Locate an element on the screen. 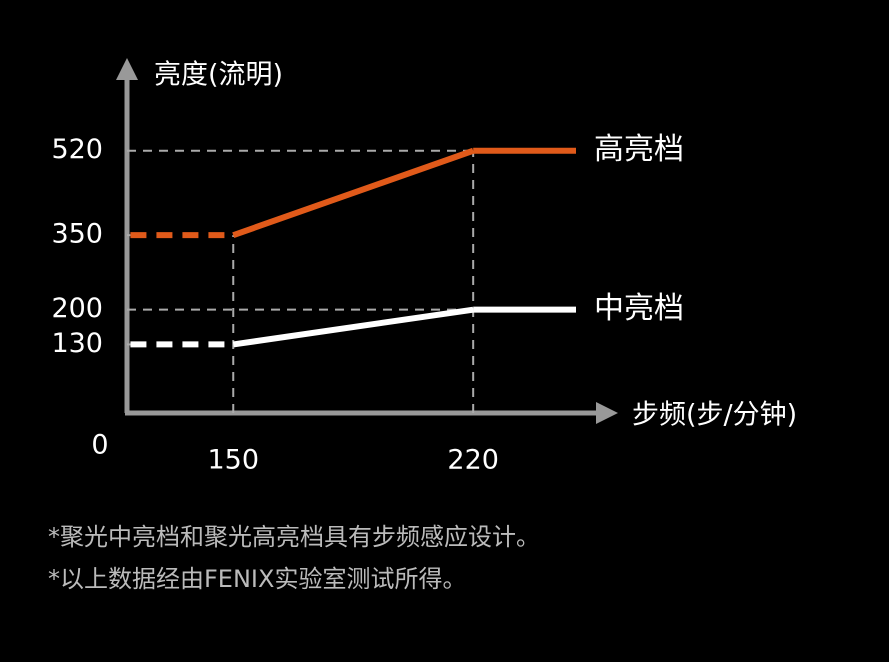  footnote: *以上数据经由FENIX实验室测试所得。 is located at coordinates (257, 579).